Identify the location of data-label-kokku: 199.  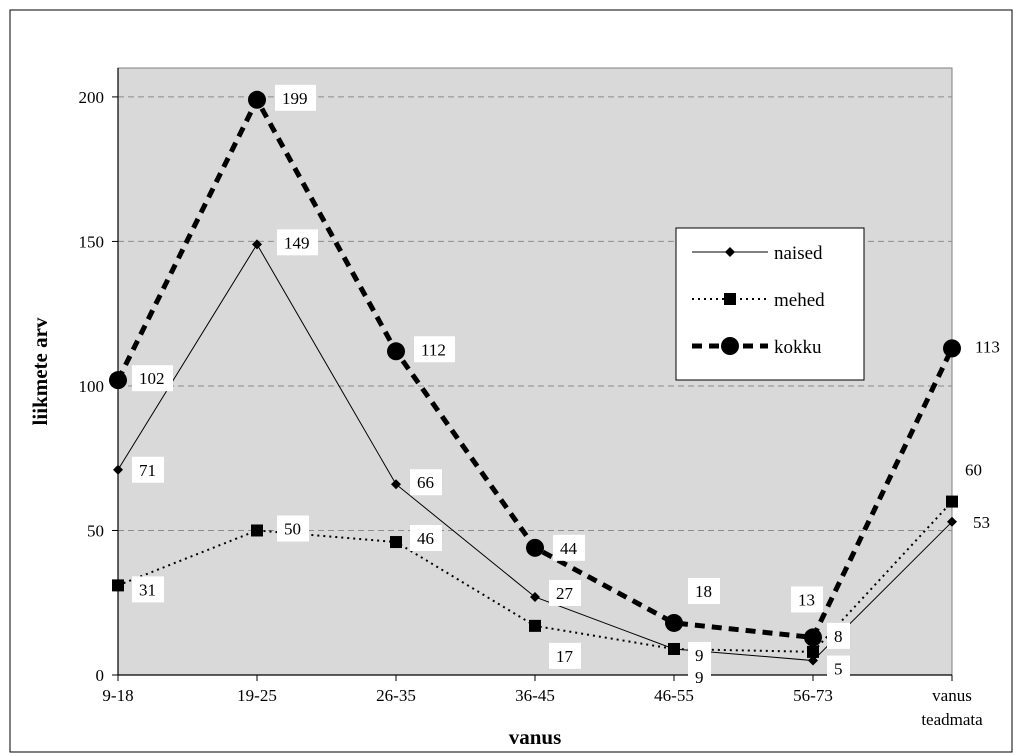
(295, 97).